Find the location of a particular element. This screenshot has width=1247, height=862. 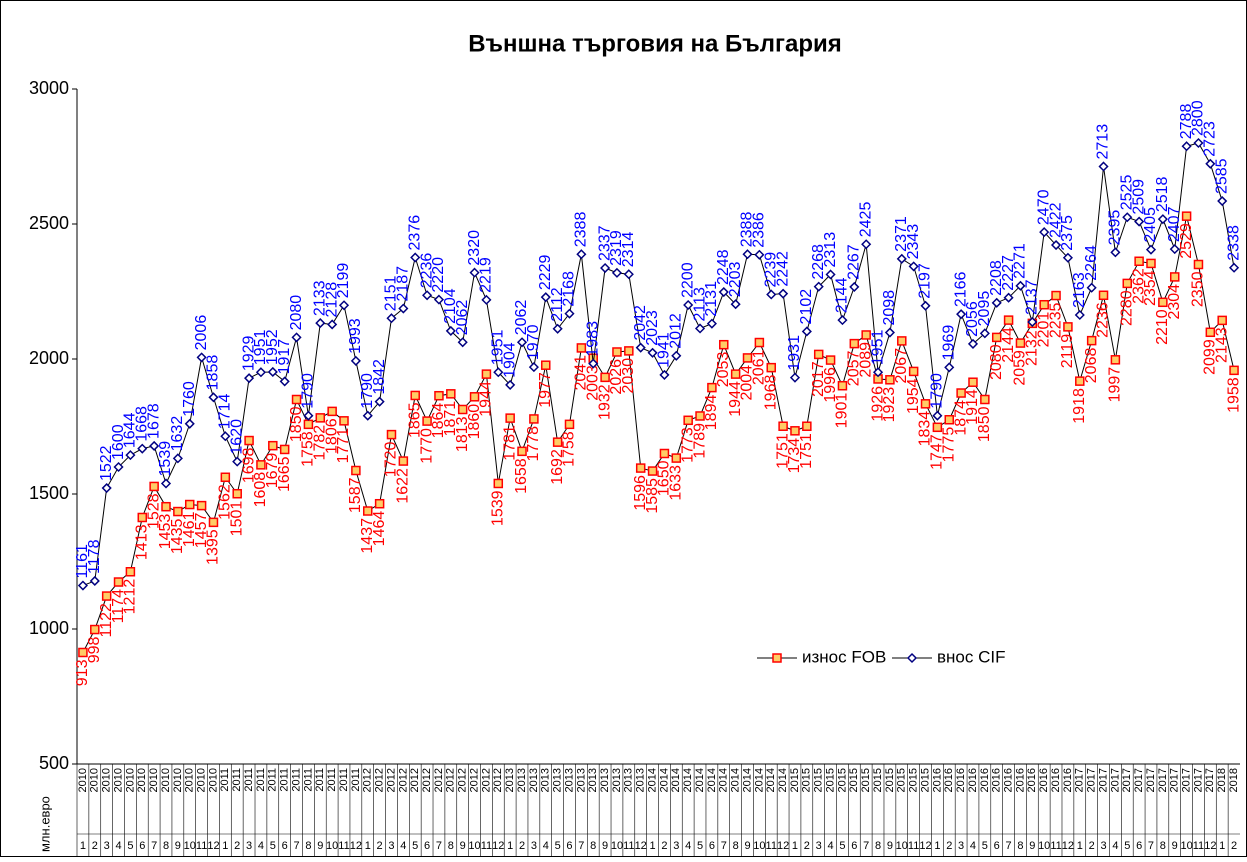

data-label: 2166 is located at coordinates (960, 289).